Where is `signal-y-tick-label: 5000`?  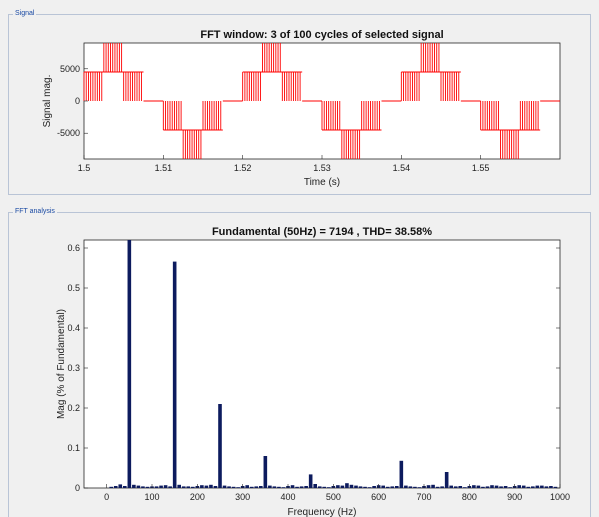
signal-y-tick-label: 5000 is located at coordinates (70, 69).